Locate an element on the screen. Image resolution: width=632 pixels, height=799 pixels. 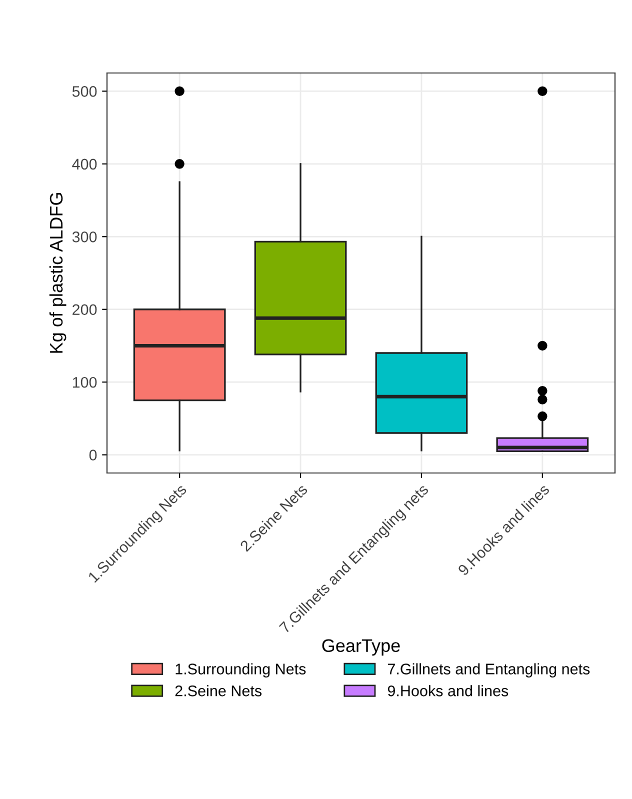
y-tick-label: 100 is located at coordinates (84, 382).